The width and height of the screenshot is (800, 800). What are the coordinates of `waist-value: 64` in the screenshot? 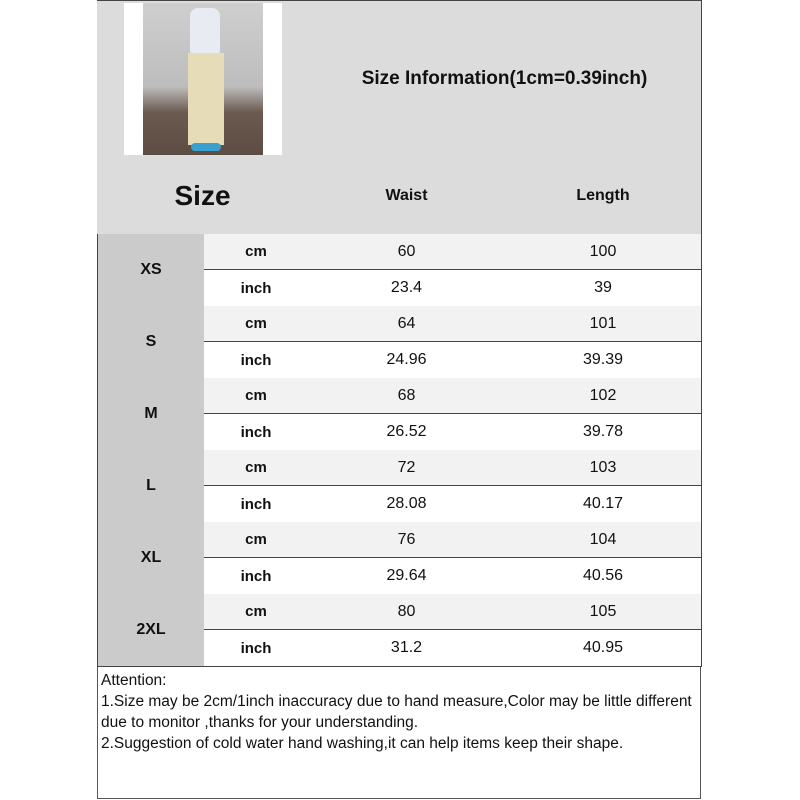 It's located at (407, 324).